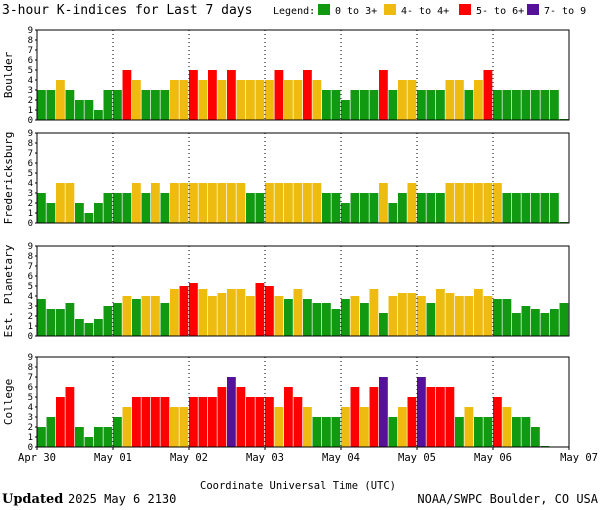 Image resolution: width=600 pixels, height=510 pixels. Describe the element at coordinates (32, 499) in the screenshot. I see `updated-label: Updated` at that location.